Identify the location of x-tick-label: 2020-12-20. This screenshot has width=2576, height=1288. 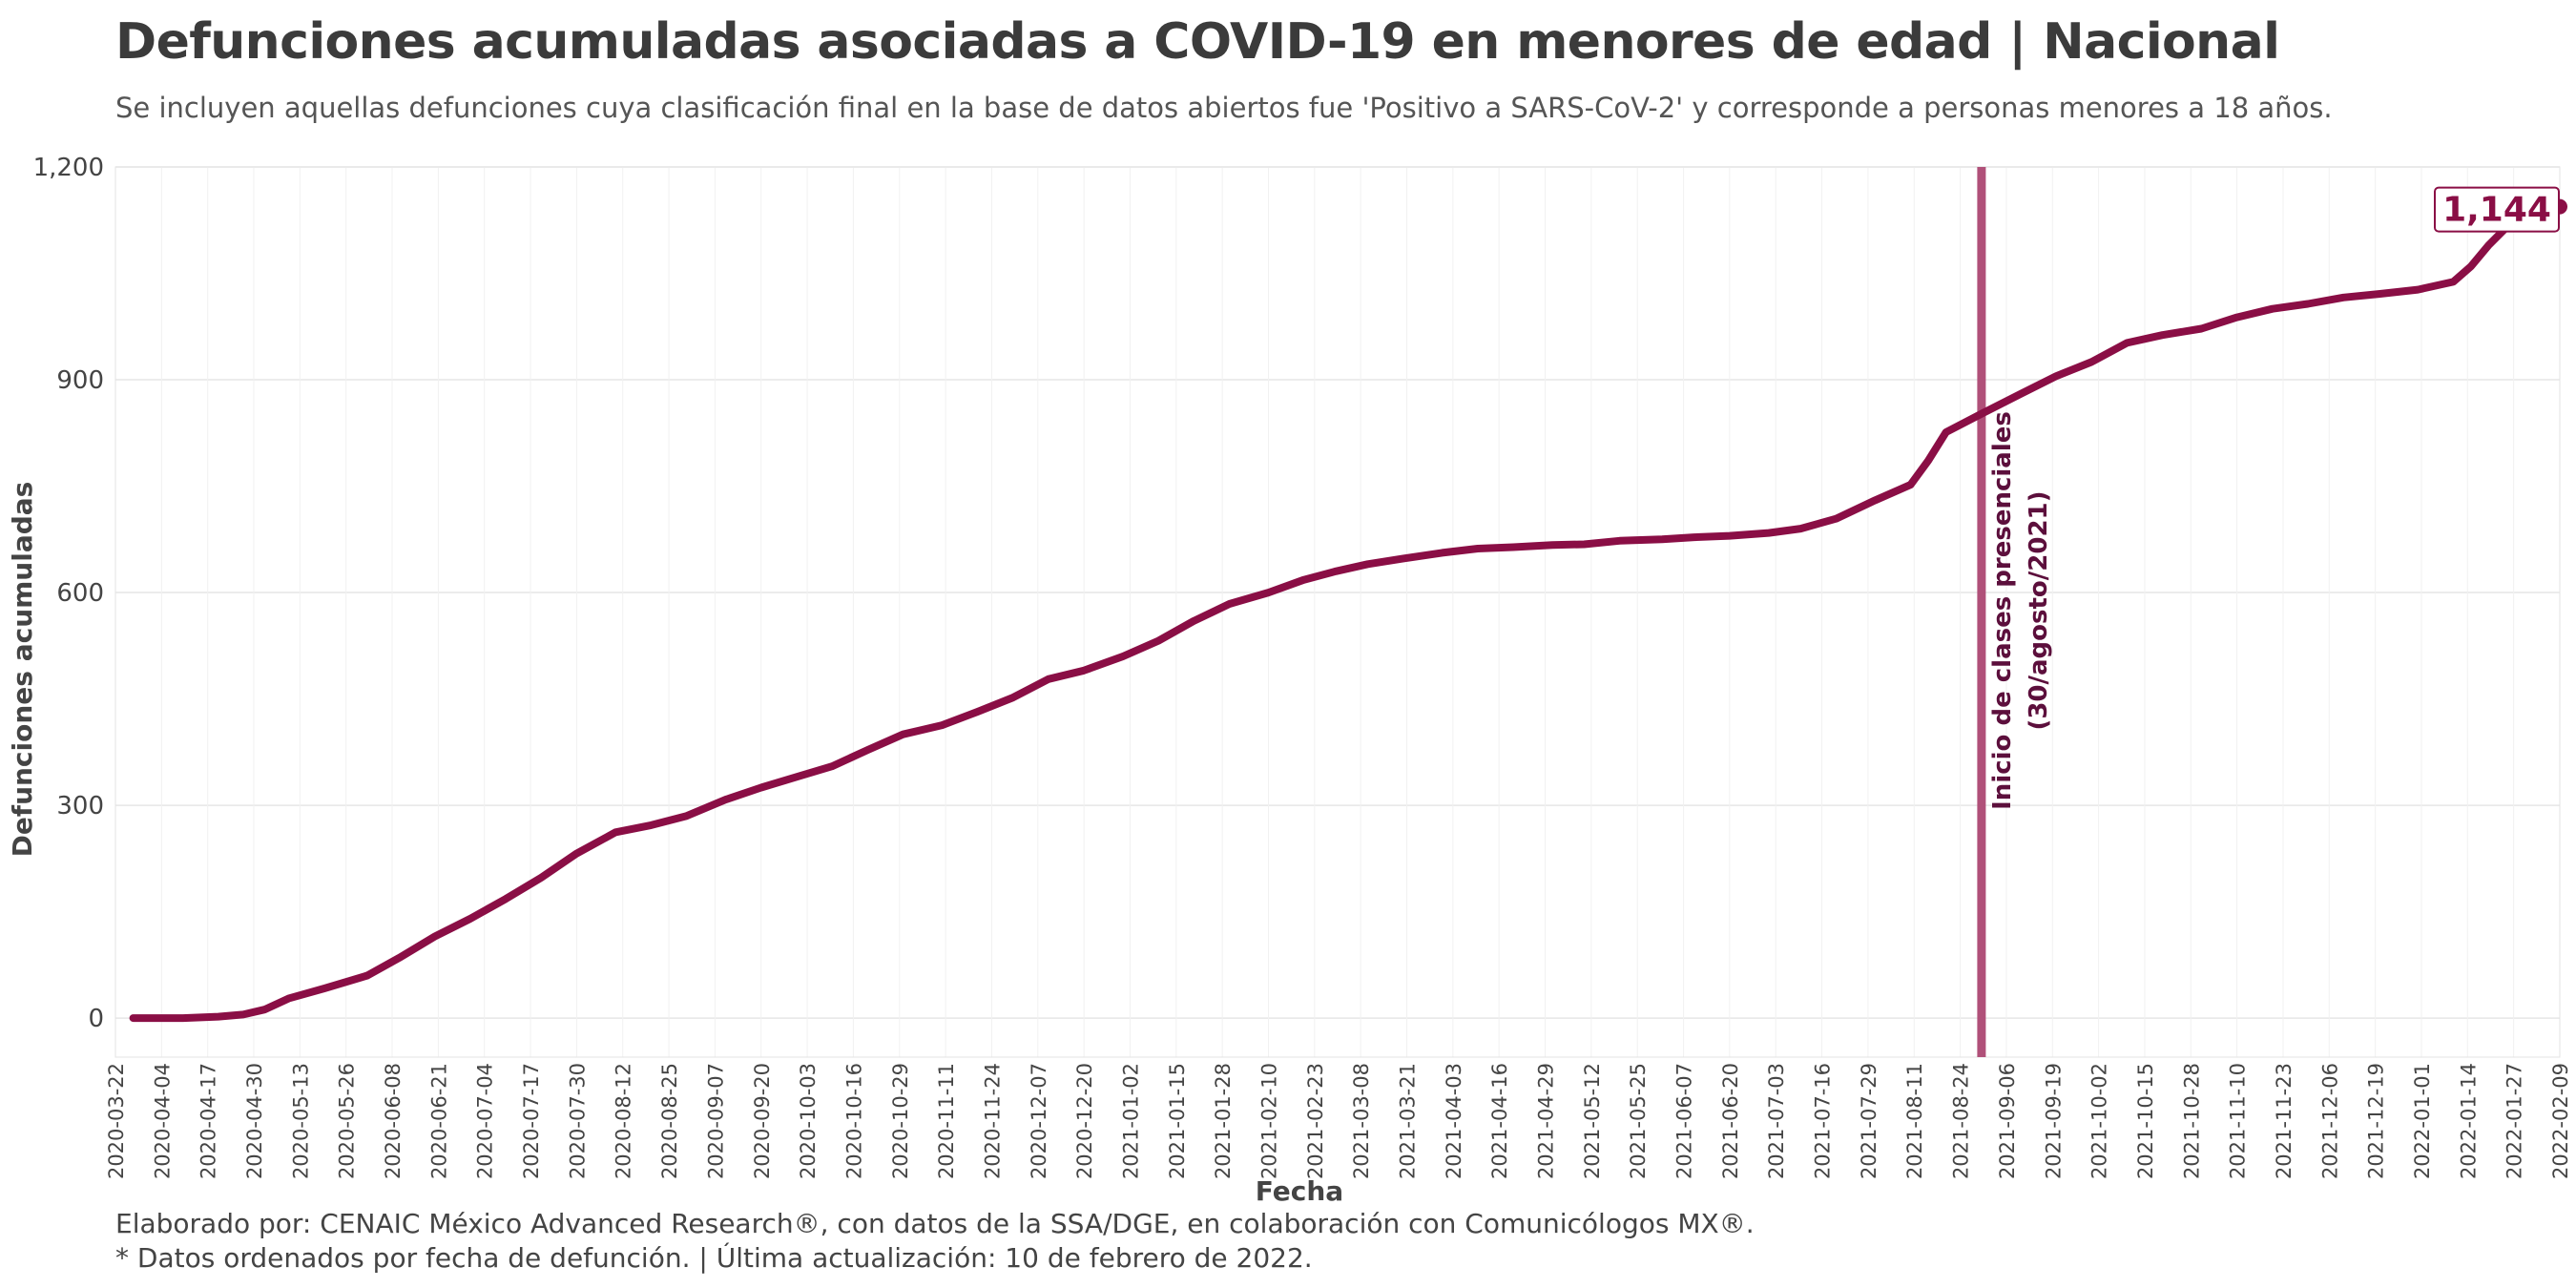
(1084, 1121).